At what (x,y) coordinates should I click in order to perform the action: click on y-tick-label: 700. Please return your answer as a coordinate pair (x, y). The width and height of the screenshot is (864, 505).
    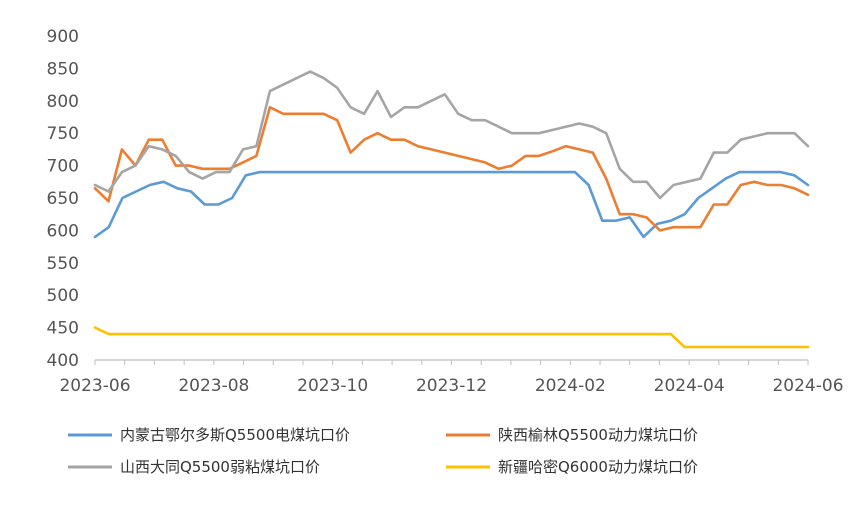
    Looking at the image, I should click on (63, 167).